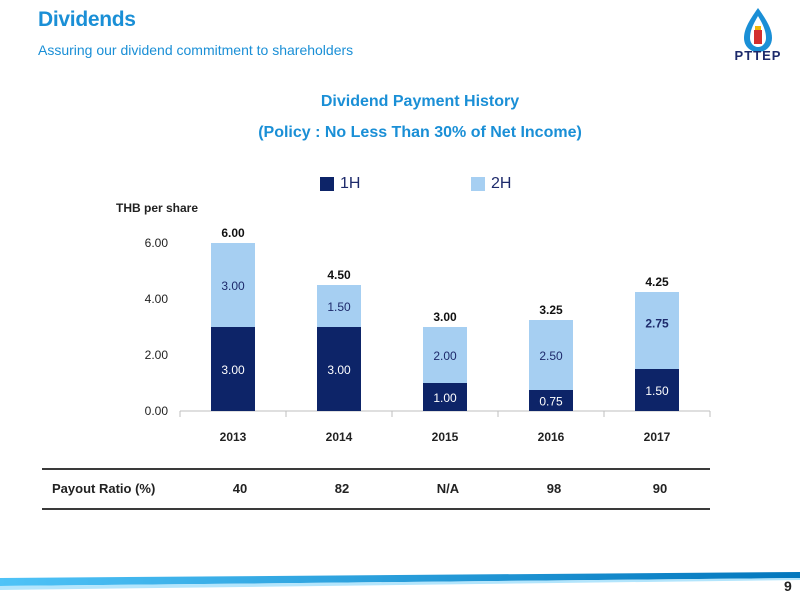 The image size is (800, 600). I want to click on payout-value-2015: N/A, so click(448, 488).